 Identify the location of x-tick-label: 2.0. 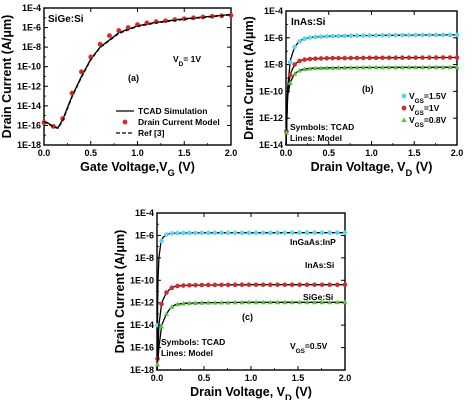
(345, 378).